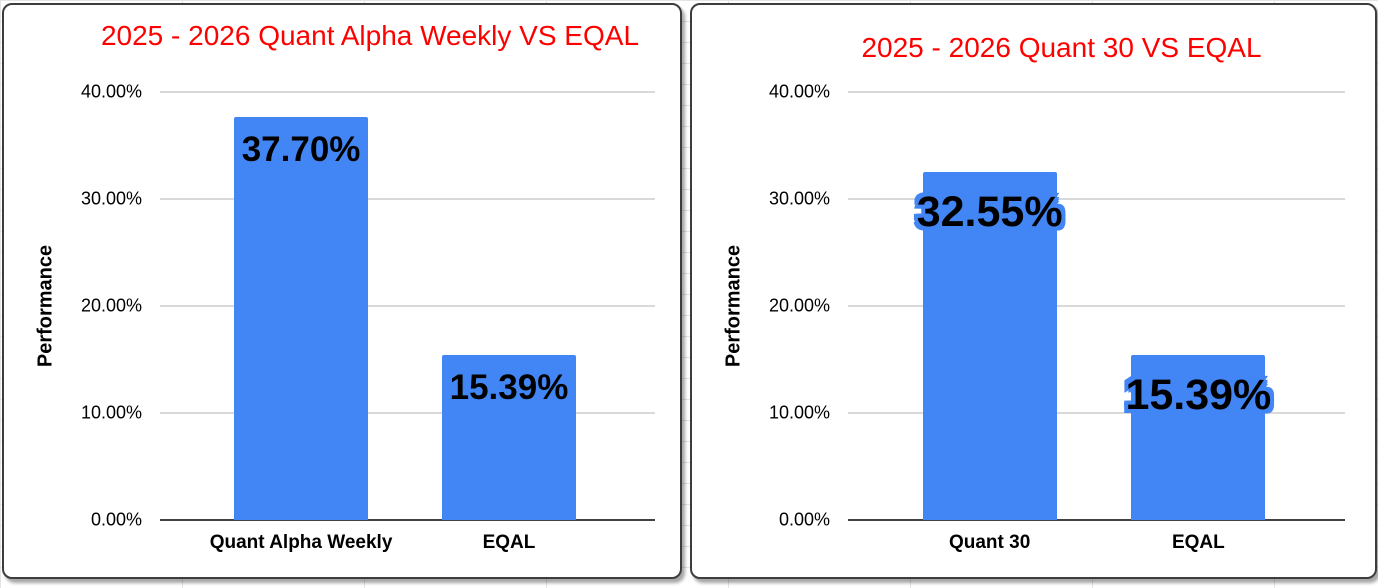 This screenshot has height=588, width=1378. I want to click on bar-quant-30: 32.55%, so click(990, 345).